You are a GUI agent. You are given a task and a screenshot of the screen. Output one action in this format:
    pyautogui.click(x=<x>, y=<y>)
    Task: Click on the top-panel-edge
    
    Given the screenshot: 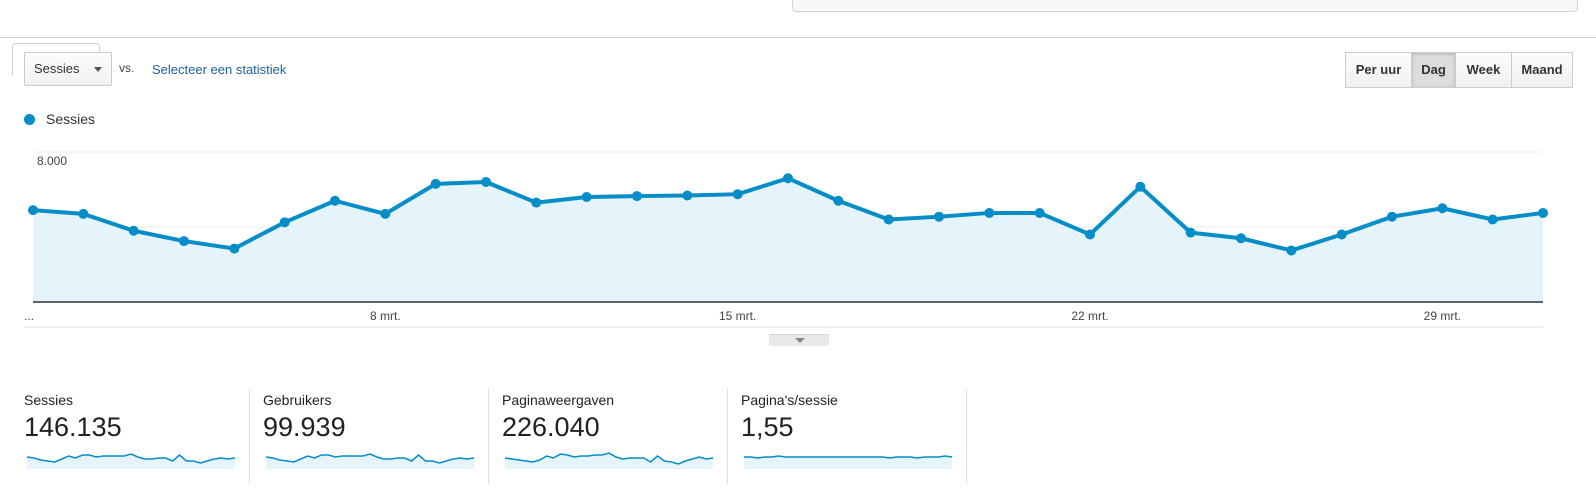 What is the action you would take?
    pyautogui.click(x=1185, y=6)
    